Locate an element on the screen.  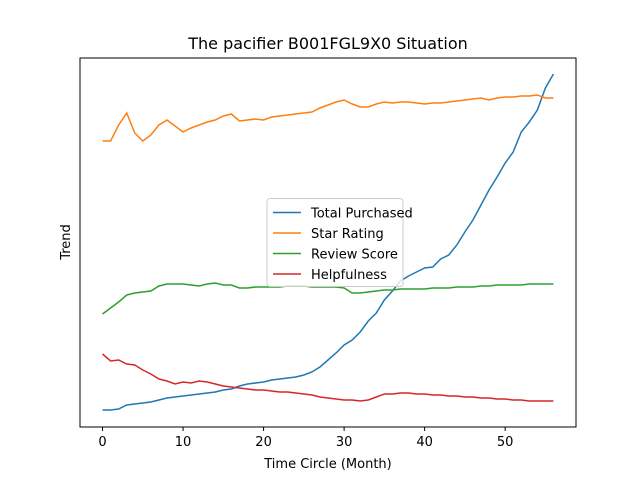
x-tick-label: 40 is located at coordinates (424, 442).